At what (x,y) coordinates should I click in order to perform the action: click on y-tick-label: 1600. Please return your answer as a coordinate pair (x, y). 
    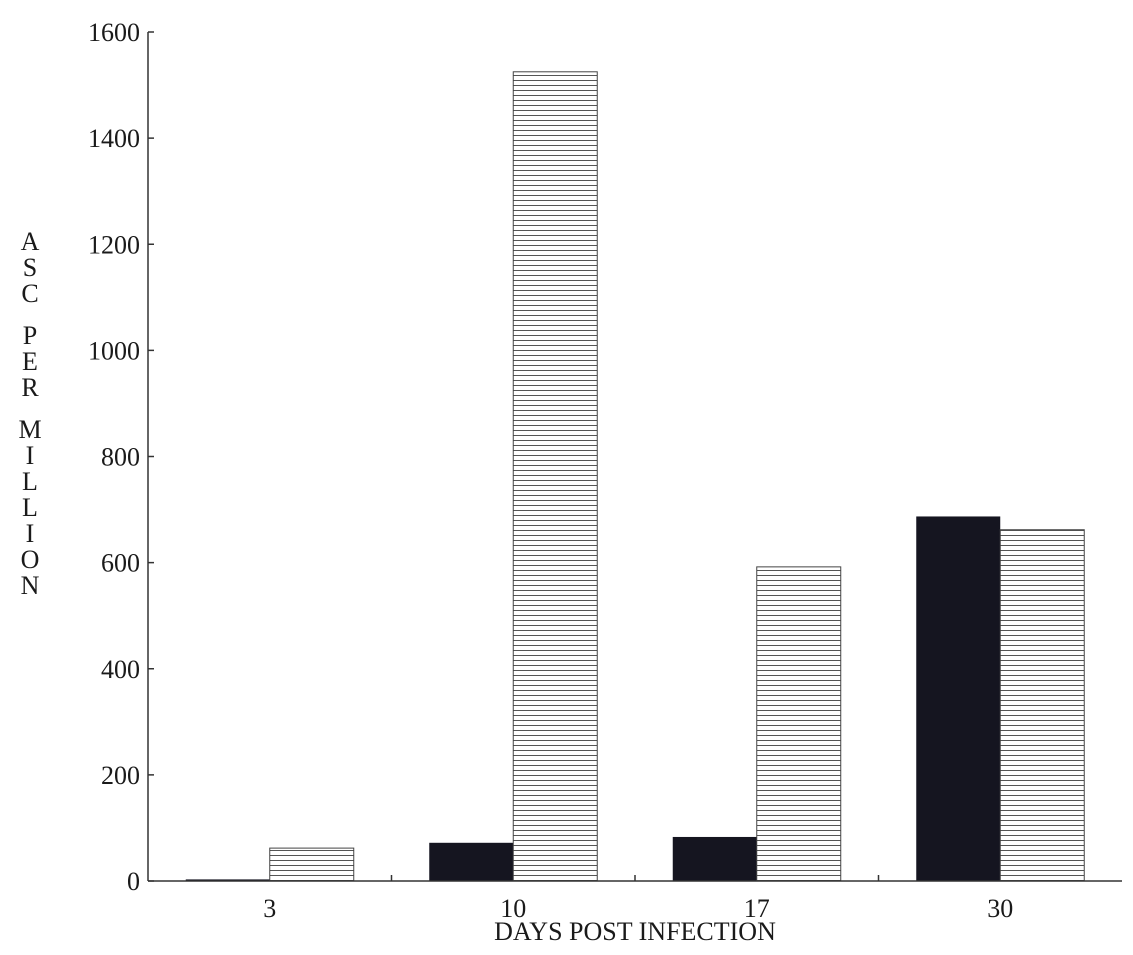
    Looking at the image, I should click on (114, 32).